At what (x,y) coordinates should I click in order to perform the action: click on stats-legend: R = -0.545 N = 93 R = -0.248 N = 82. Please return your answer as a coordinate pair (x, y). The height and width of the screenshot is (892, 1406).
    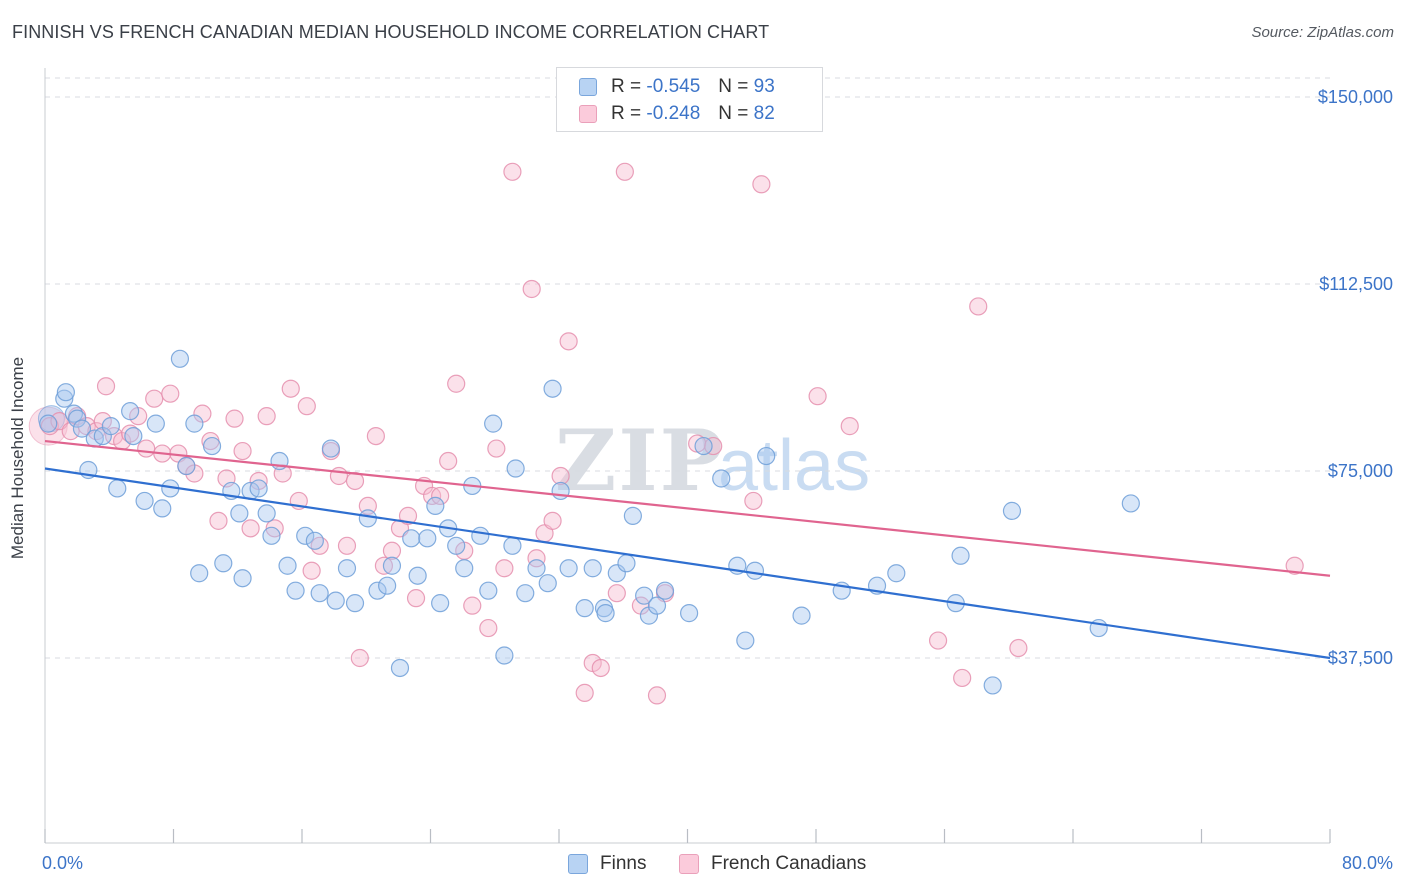
    Looking at the image, I should click on (689, 99).